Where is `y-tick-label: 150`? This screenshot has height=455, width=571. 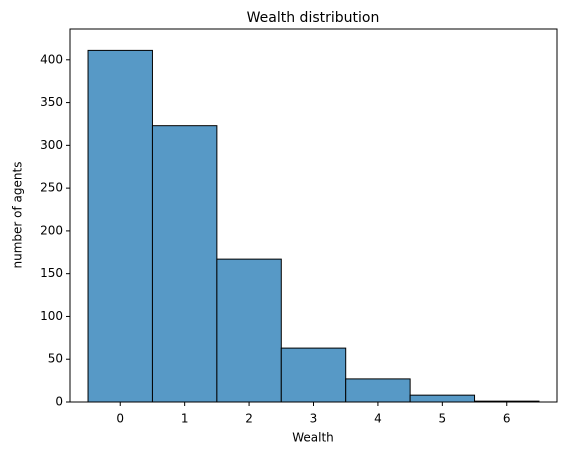
y-tick-label: 150 is located at coordinates (51, 273).